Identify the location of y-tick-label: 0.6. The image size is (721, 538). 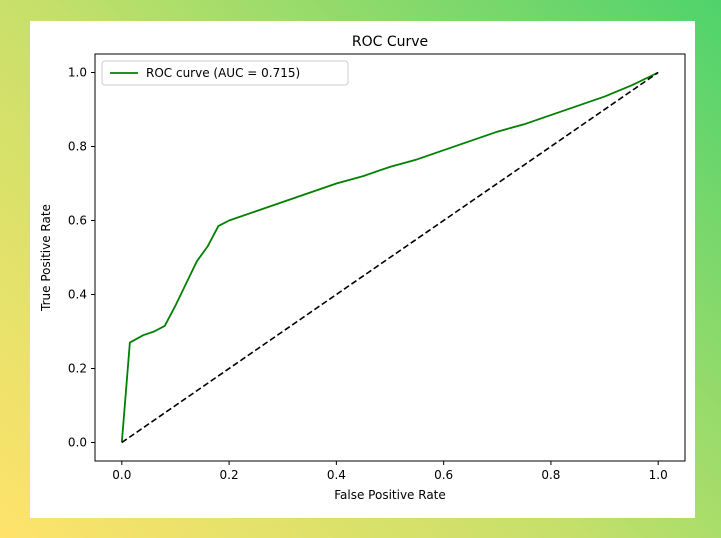
(77, 221).